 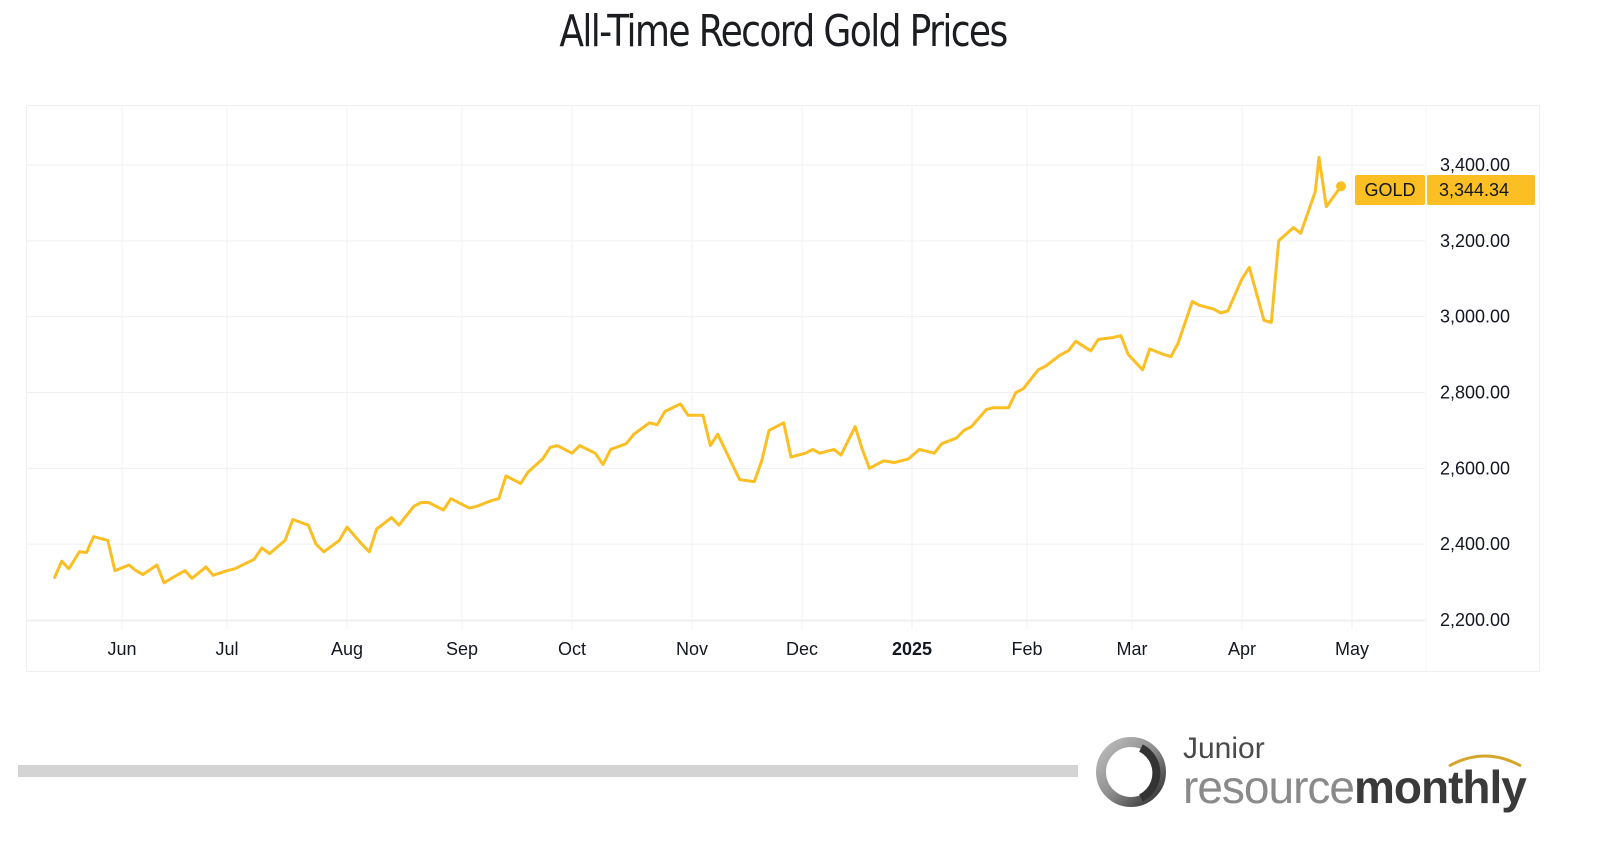 I want to click on last-price-badge: 3,344.34, so click(x=1481, y=190).